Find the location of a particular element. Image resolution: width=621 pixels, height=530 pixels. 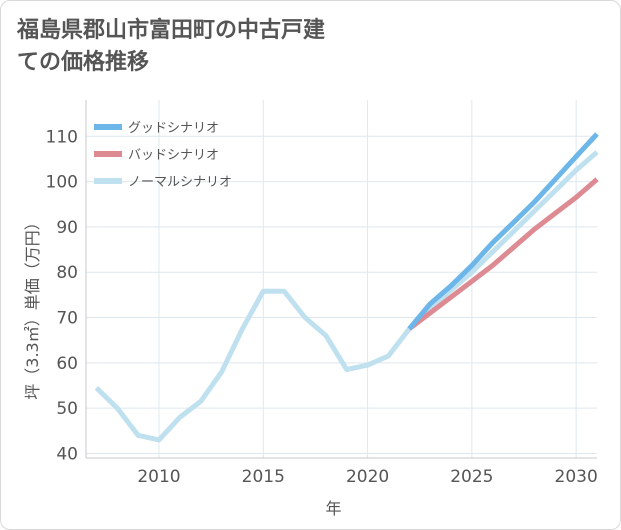

y-tick-label: 70 is located at coordinates (67, 319).